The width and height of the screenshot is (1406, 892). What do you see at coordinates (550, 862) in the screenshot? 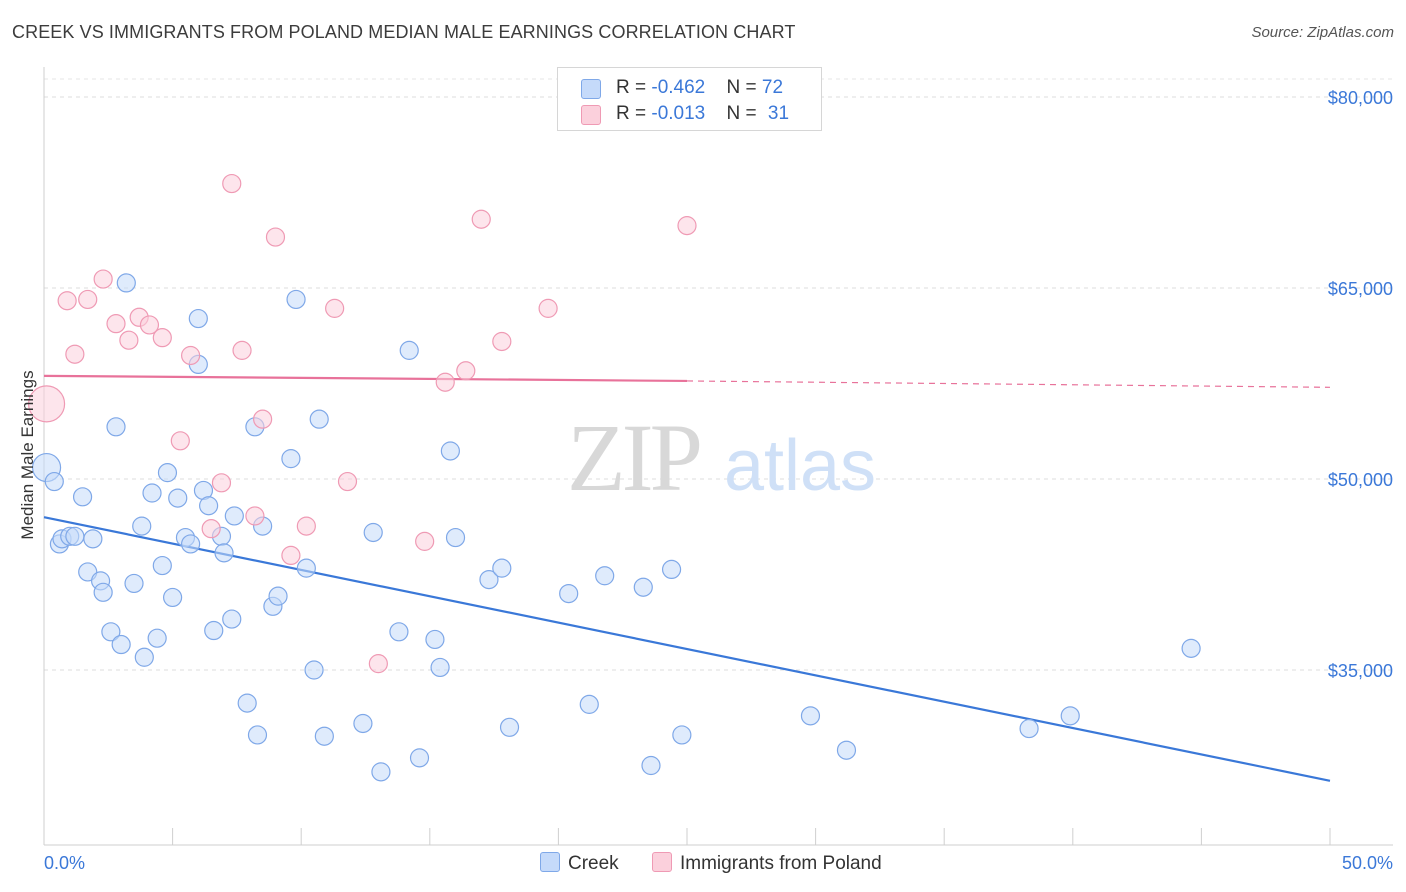
I see `creek-legend-swatch` at bounding box center [550, 862].